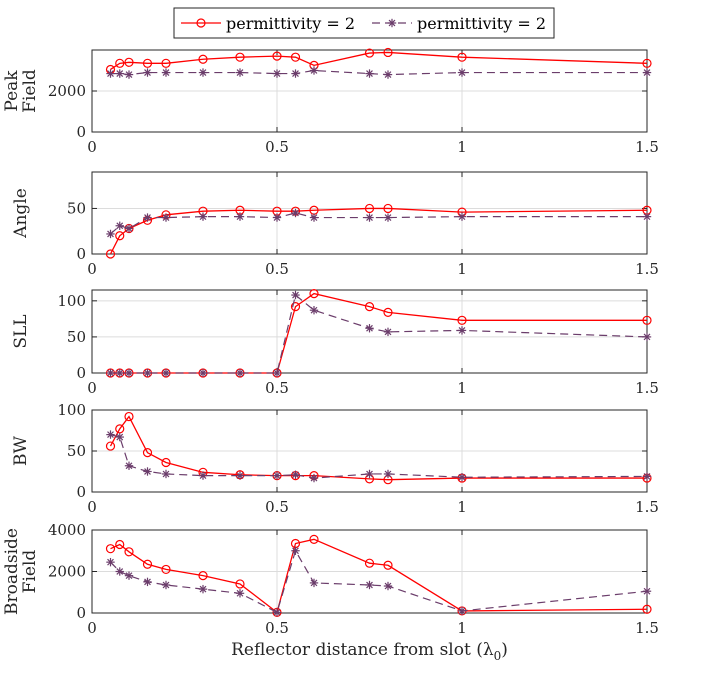  I want to click on legend: permittivity = 2 permittivity = 2, so click(364, 23).